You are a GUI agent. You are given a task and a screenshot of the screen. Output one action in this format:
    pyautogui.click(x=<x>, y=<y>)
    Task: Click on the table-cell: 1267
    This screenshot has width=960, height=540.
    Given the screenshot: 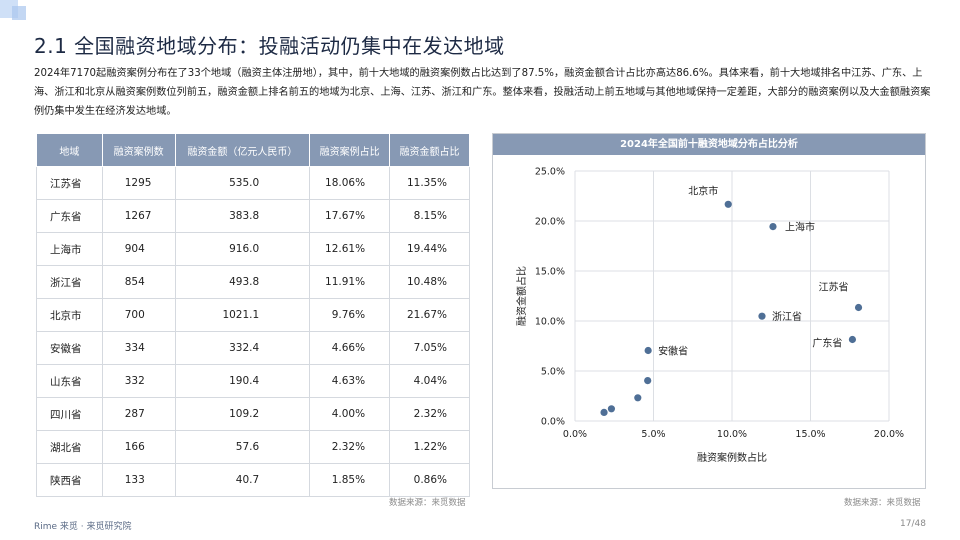 What is the action you would take?
    pyautogui.click(x=138, y=216)
    